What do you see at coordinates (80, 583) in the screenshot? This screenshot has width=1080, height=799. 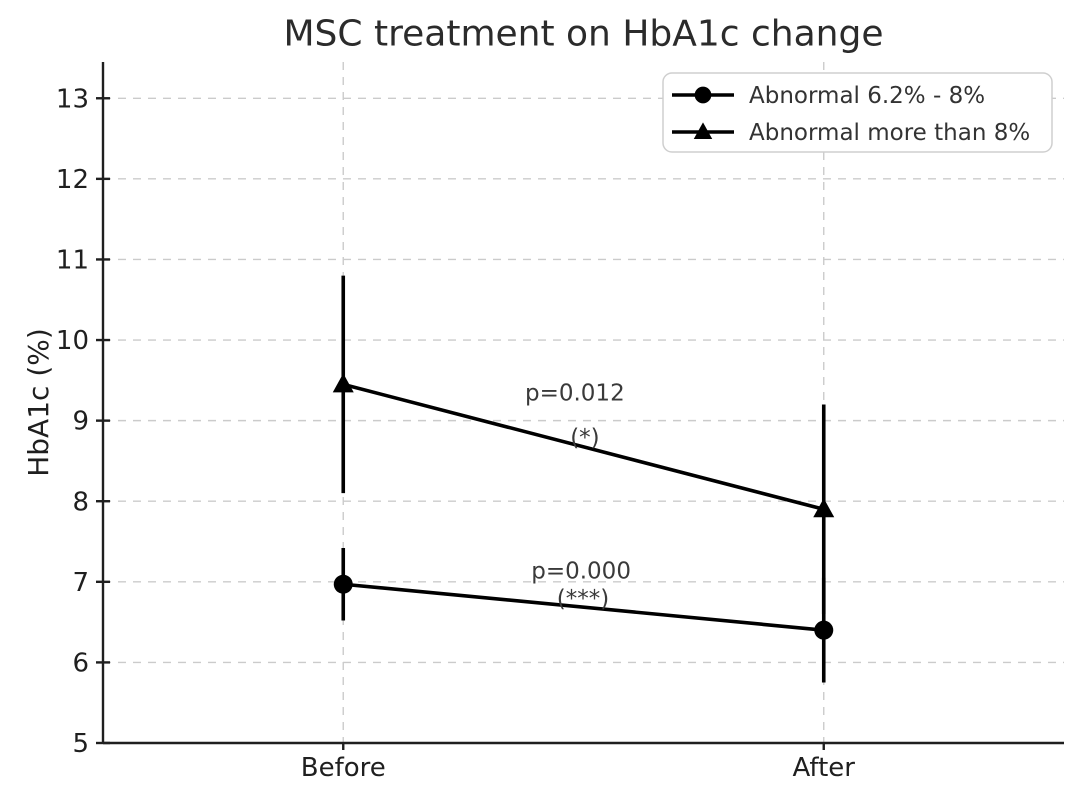 I see `y-tick-label: 7` at bounding box center [80, 583].